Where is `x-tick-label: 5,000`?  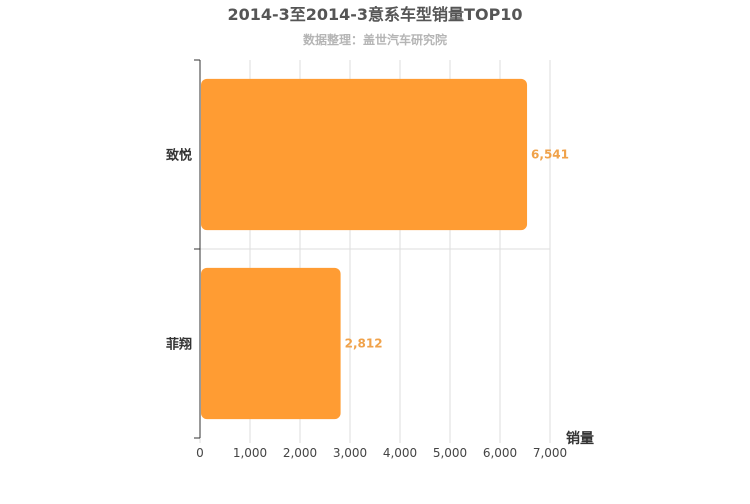
x-tick-label: 5,000 is located at coordinates (450, 453).